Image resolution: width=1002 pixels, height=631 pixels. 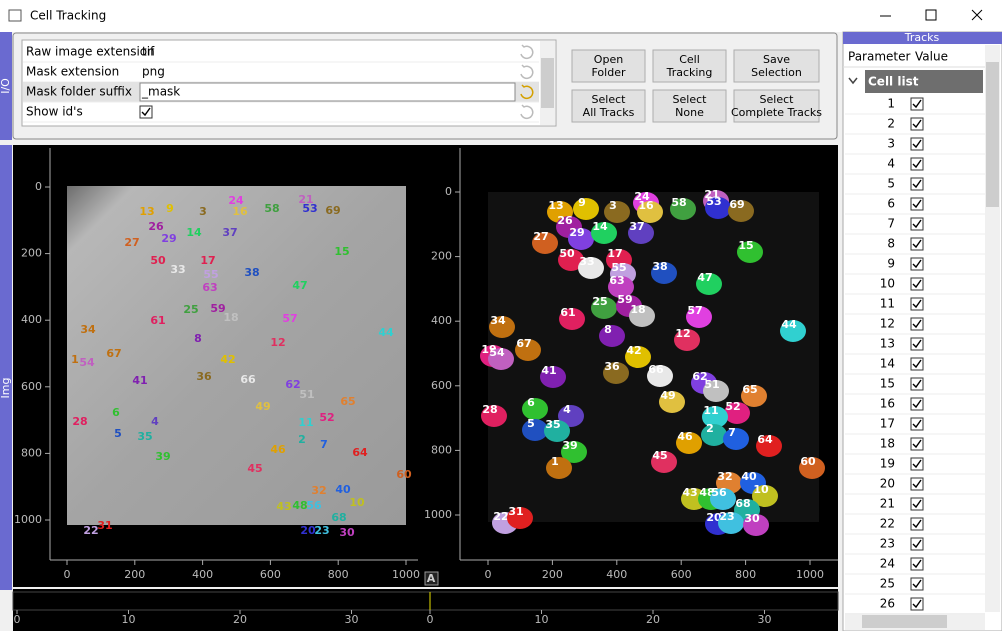 What do you see at coordinates (732, 406) in the screenshot?
I see `cell-id: 52` at bounding box center [732, 406].